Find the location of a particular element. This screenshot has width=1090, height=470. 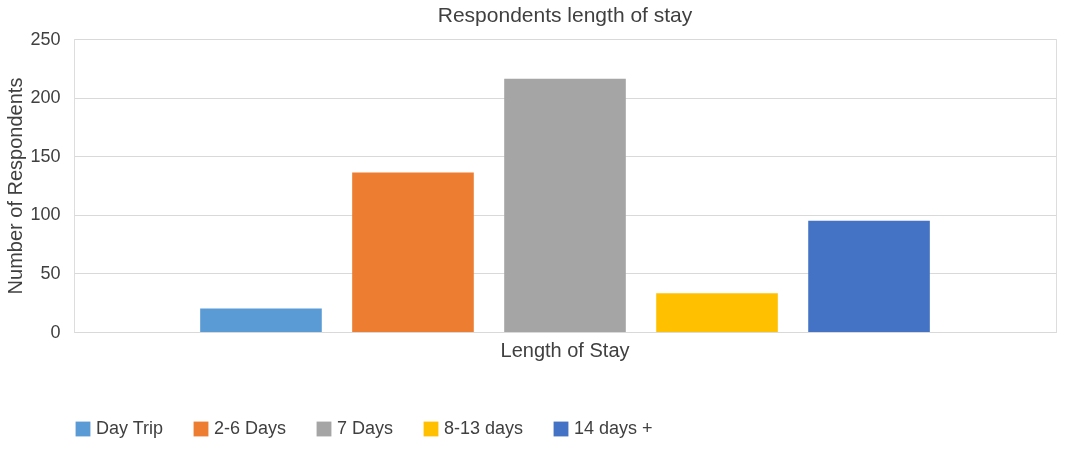

y-tick-label: 0 is located at coordinates (55, 331).